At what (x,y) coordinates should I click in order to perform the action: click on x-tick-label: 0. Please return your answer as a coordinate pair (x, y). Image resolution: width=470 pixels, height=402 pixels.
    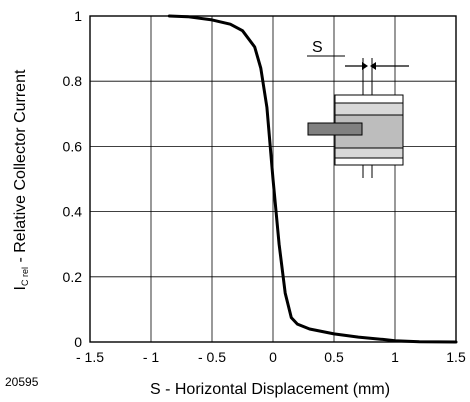
    Looking at the image, I should click on (273, 357).